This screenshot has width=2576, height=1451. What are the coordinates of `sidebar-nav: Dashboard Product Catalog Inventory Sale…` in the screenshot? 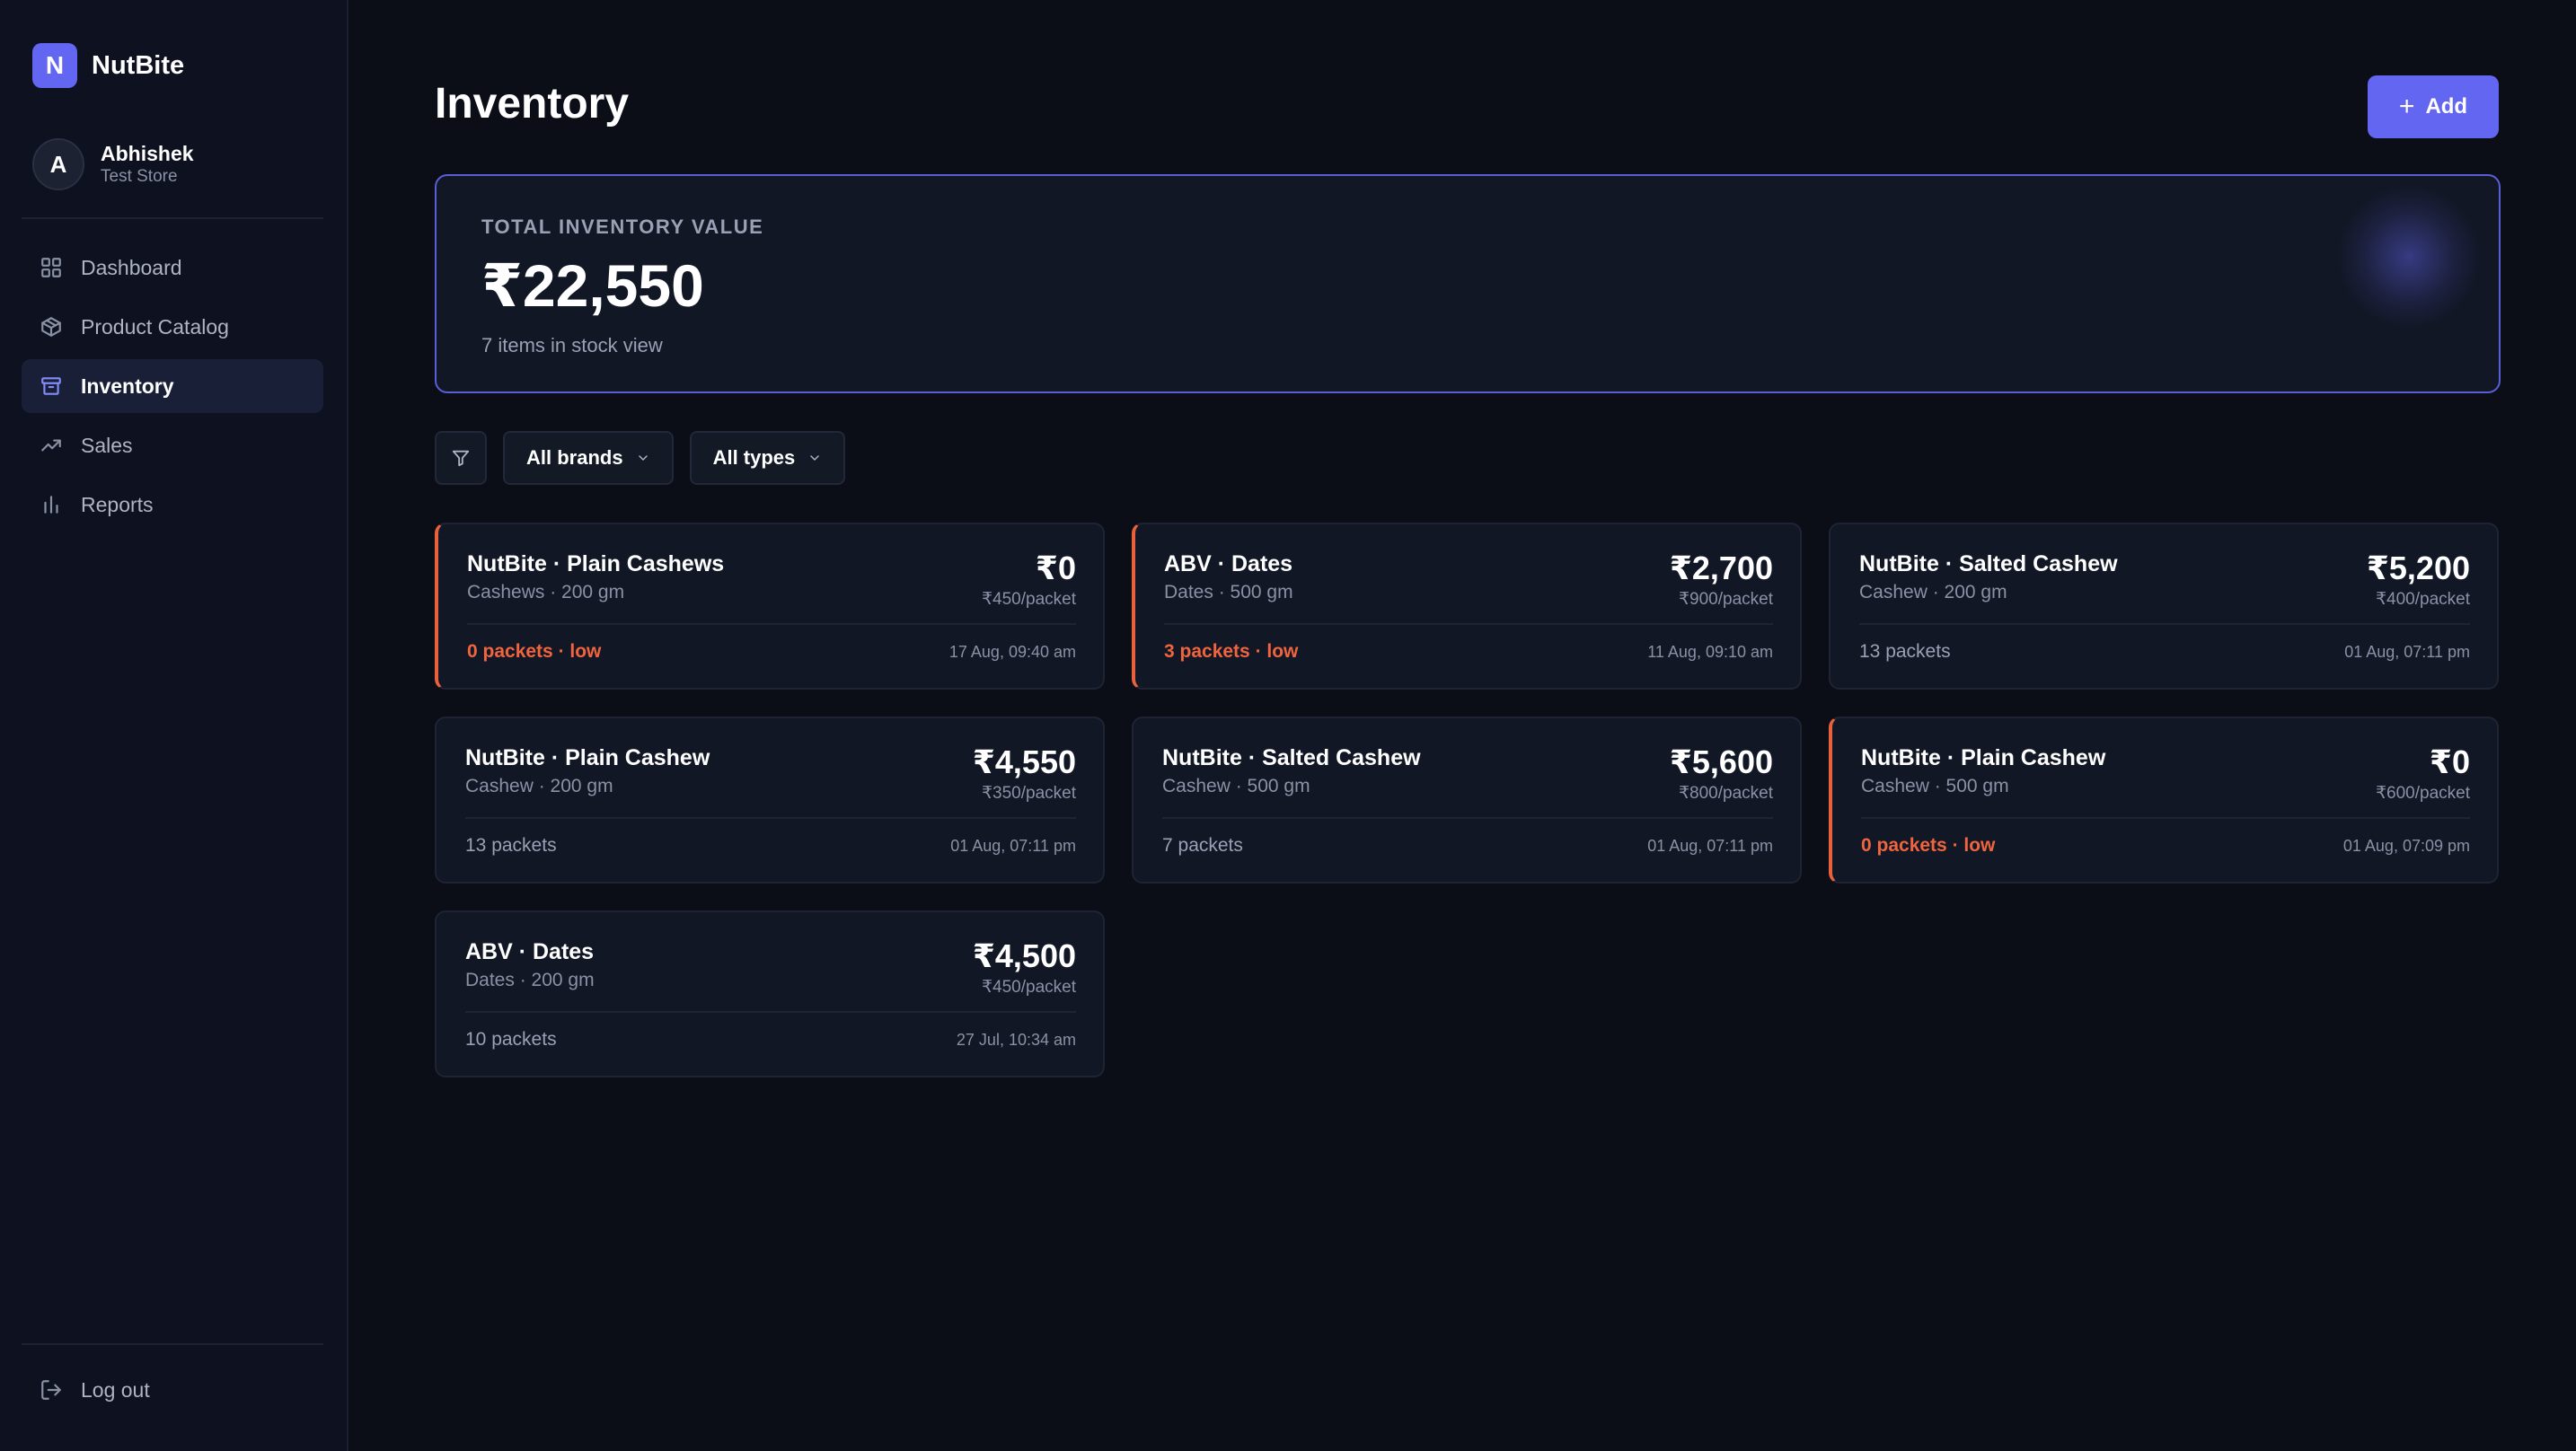 It's located at (172, 389).